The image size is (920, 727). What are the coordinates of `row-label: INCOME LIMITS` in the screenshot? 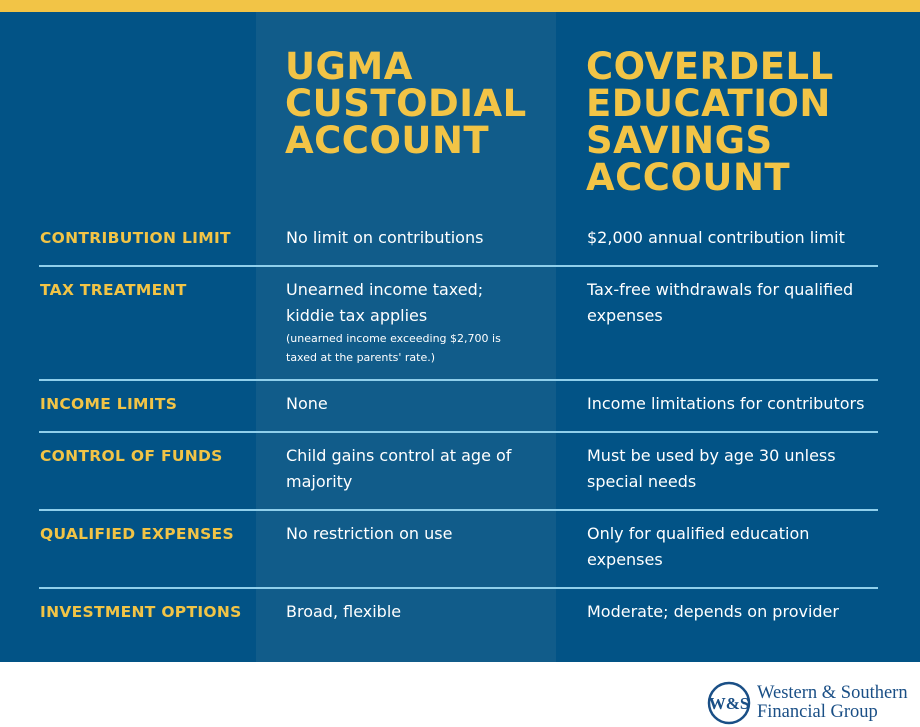 It's located at (109, 404).